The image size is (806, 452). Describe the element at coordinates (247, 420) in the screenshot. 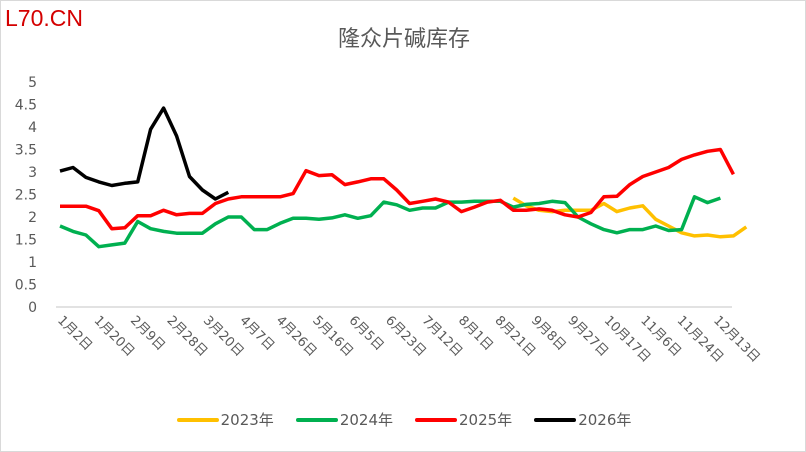

I see `legend-label: 2023年` at that location.